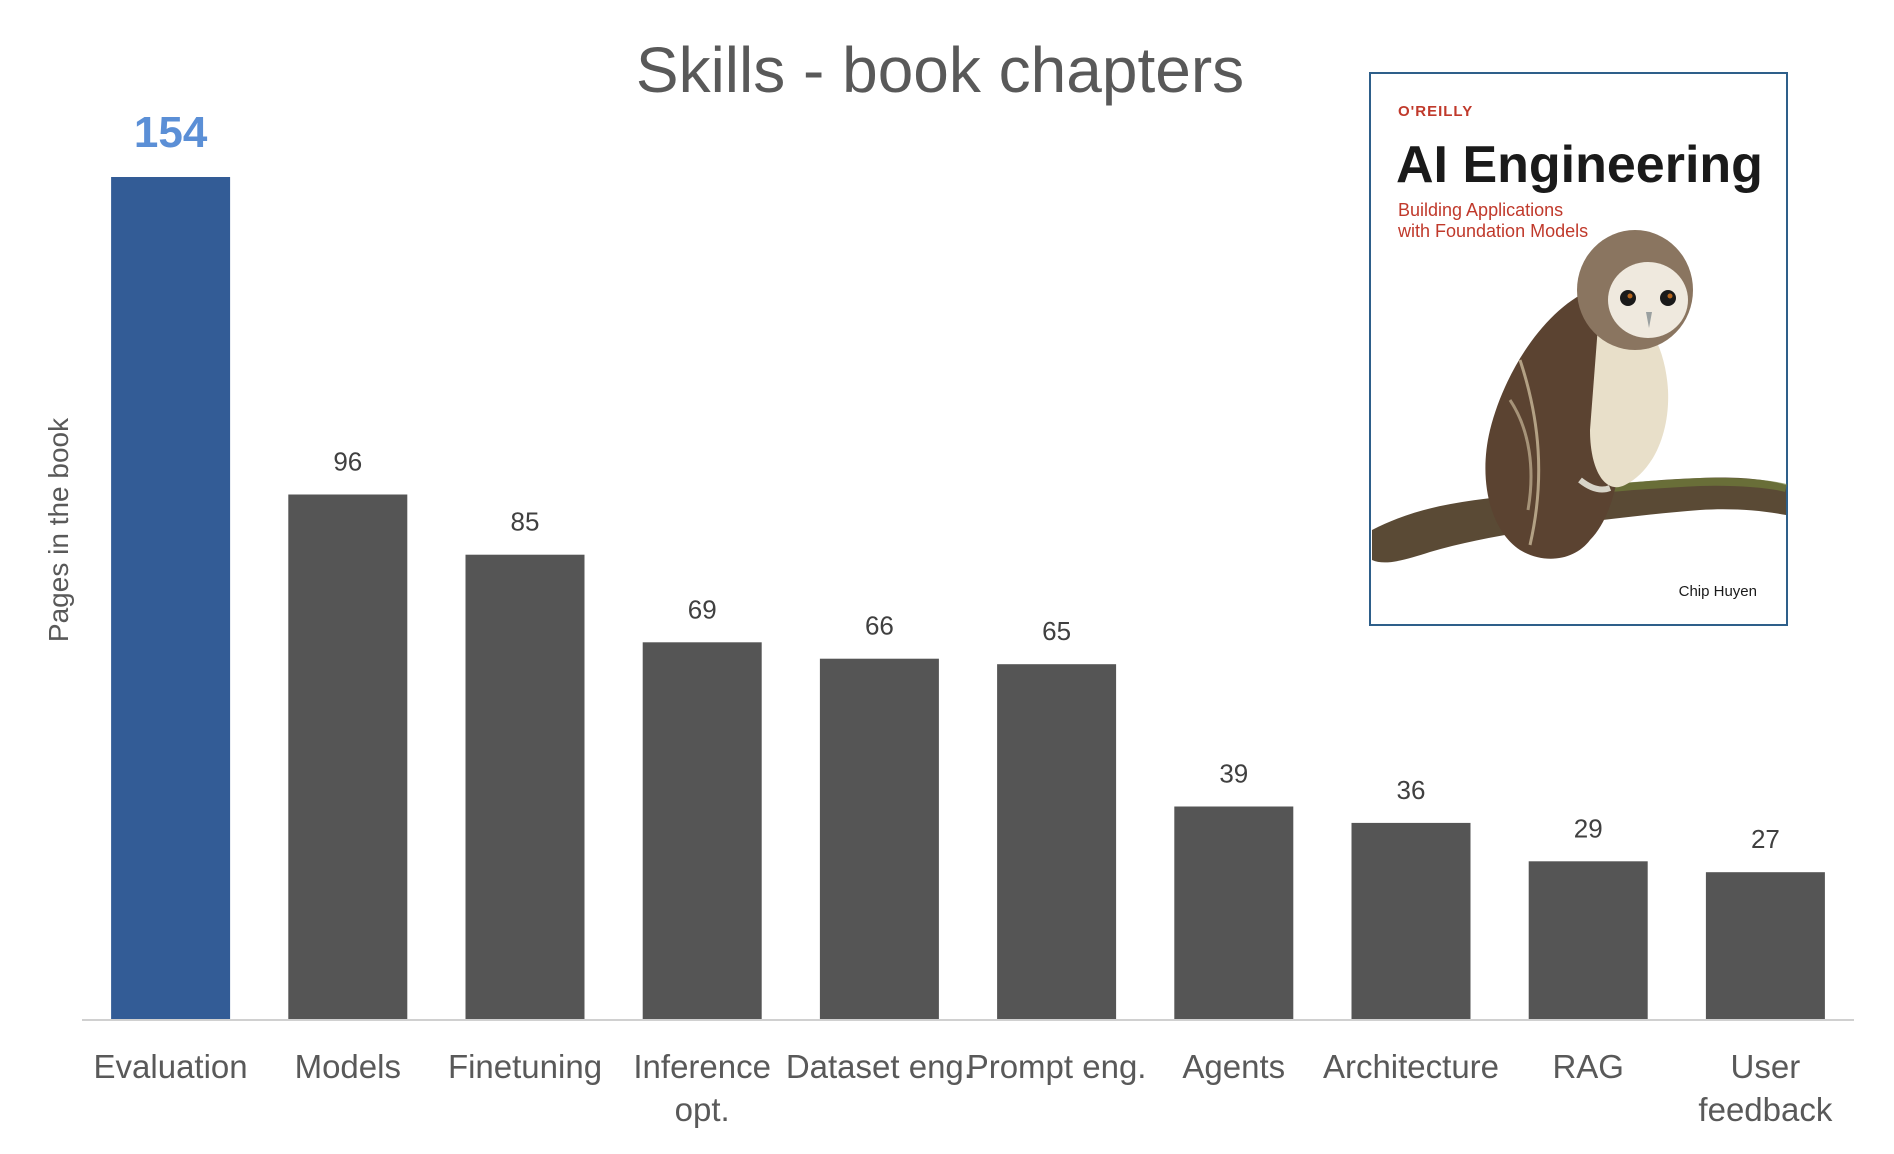 The image size is (1894, 1154). I want to click on category-label-3: Inference opt., so click(702, 1088).